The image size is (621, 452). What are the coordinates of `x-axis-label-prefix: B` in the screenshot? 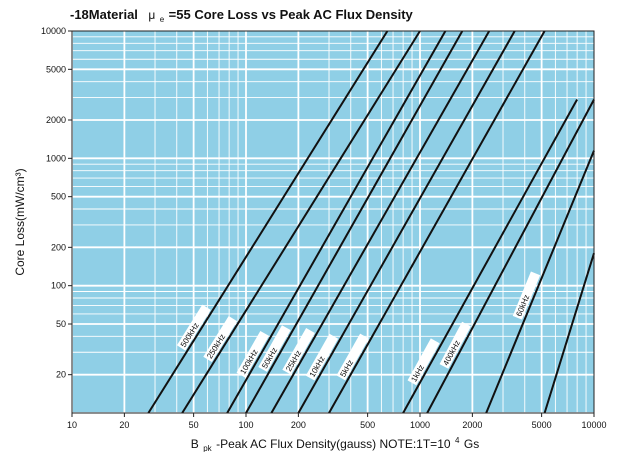 It's located at (195, 444).